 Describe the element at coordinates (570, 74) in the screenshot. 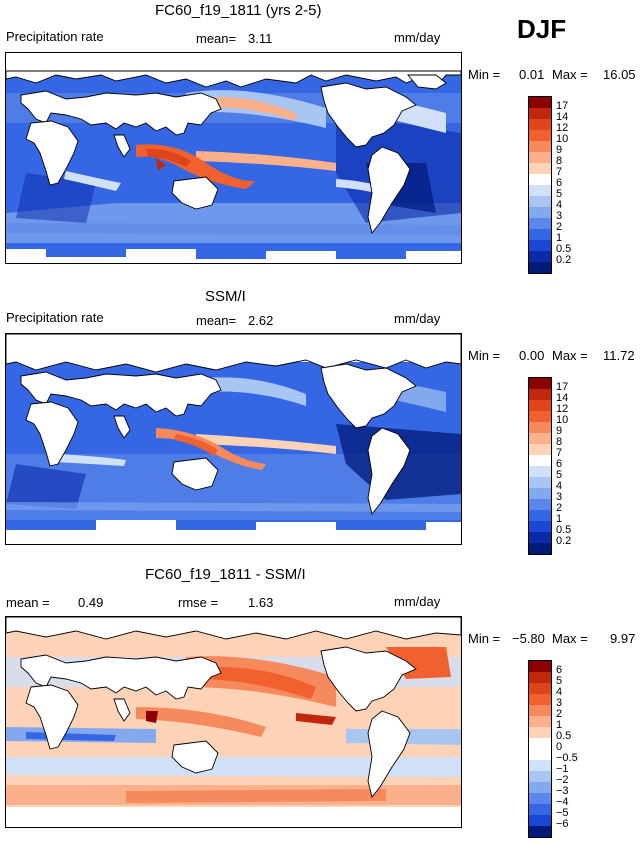

I see `panel1-max-label: Max =` at that location.